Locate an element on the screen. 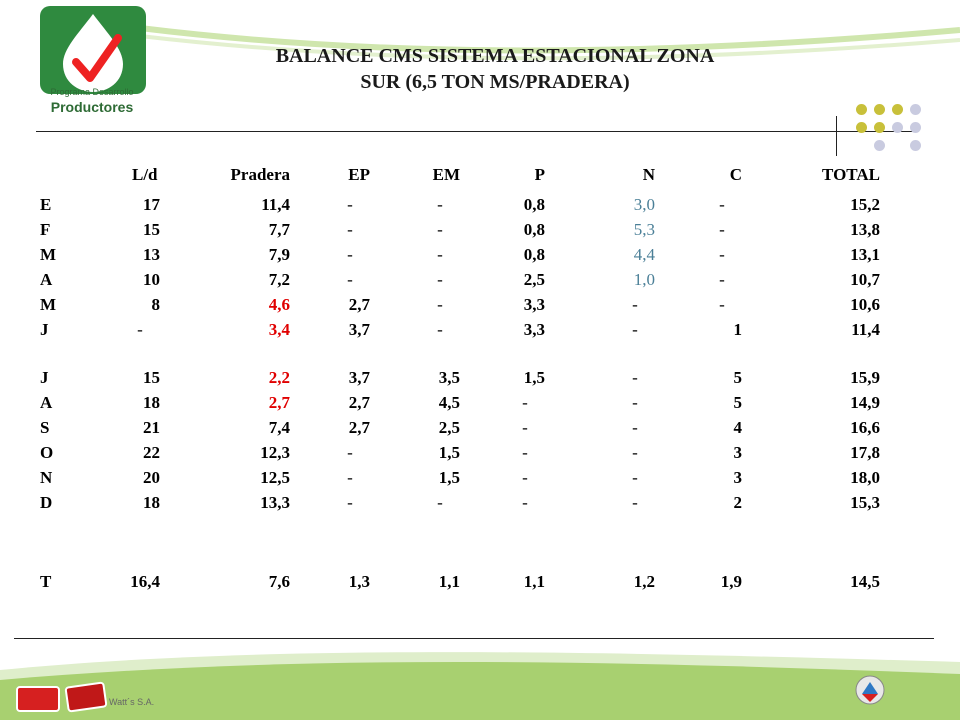 The height and width of the screenshot is (720, 960). header-total: TOTAL is located at coordinates (851, 174).